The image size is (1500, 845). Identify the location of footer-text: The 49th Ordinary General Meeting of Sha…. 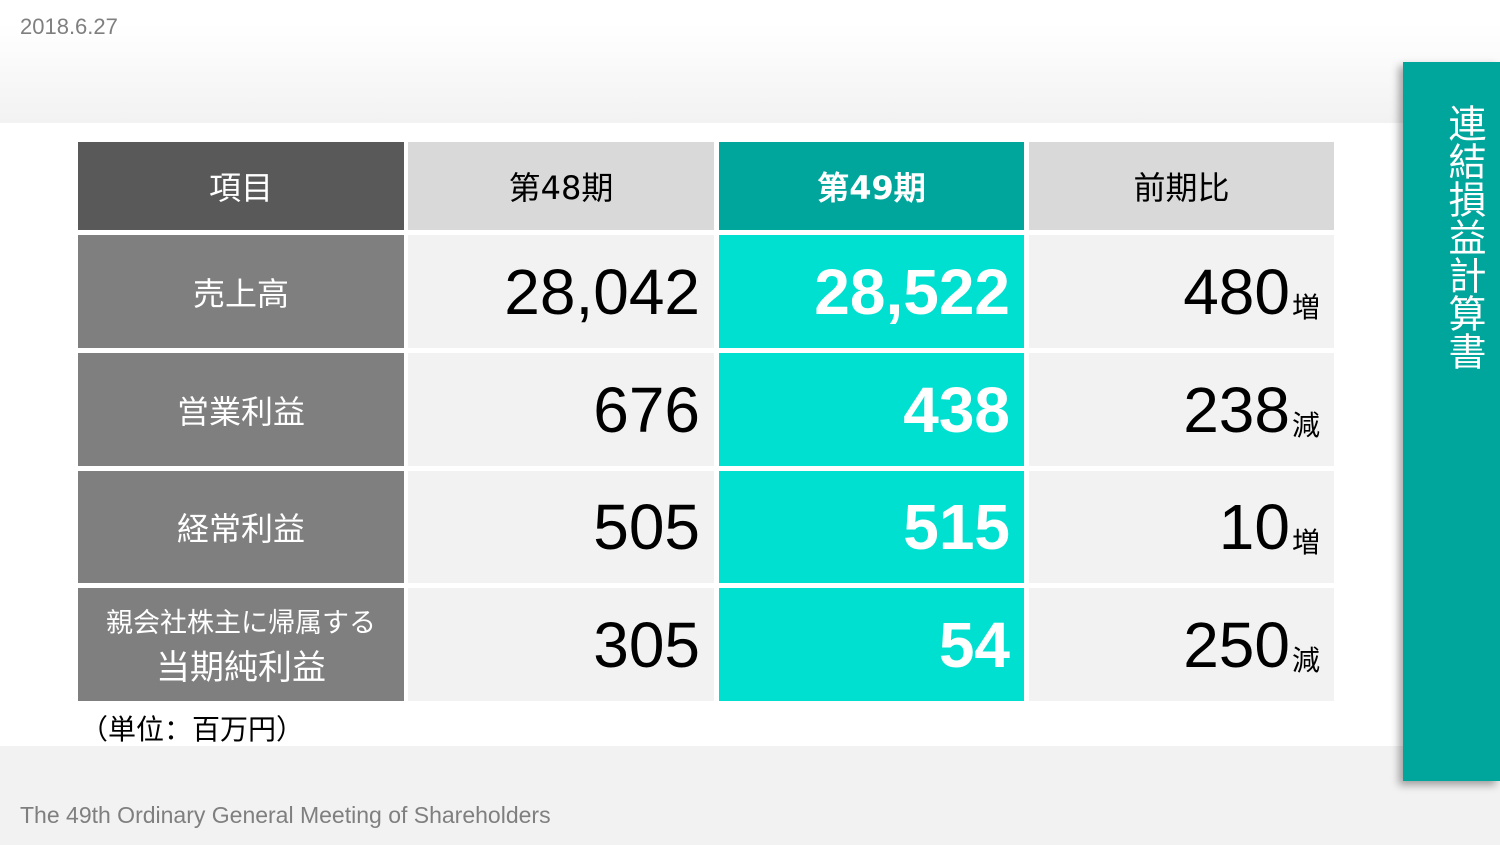
(285, 815).